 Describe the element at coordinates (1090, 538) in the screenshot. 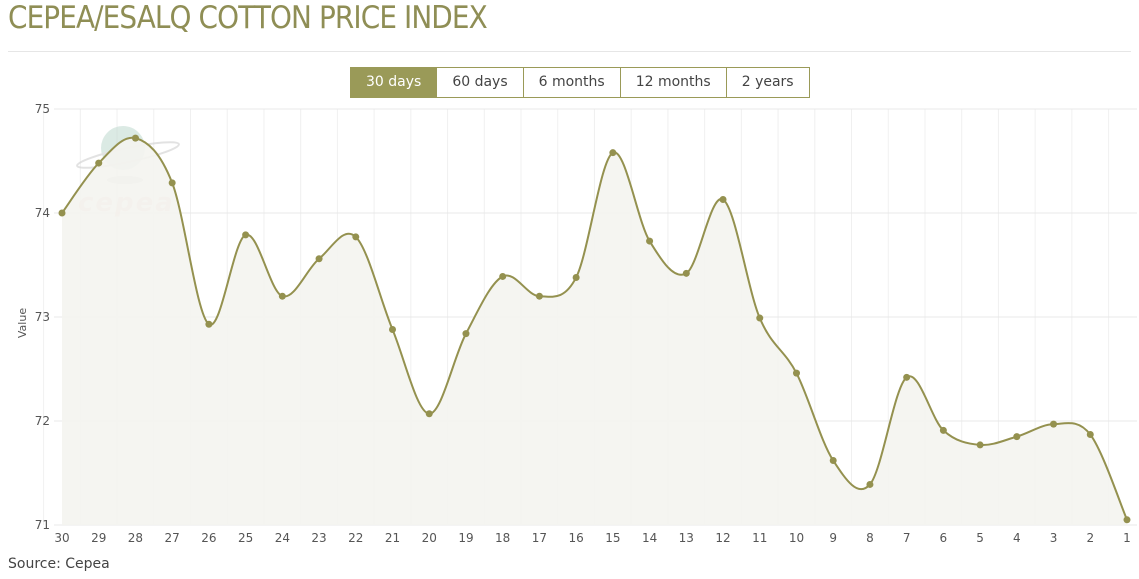

I see `x-tick-label: 2` at that location.